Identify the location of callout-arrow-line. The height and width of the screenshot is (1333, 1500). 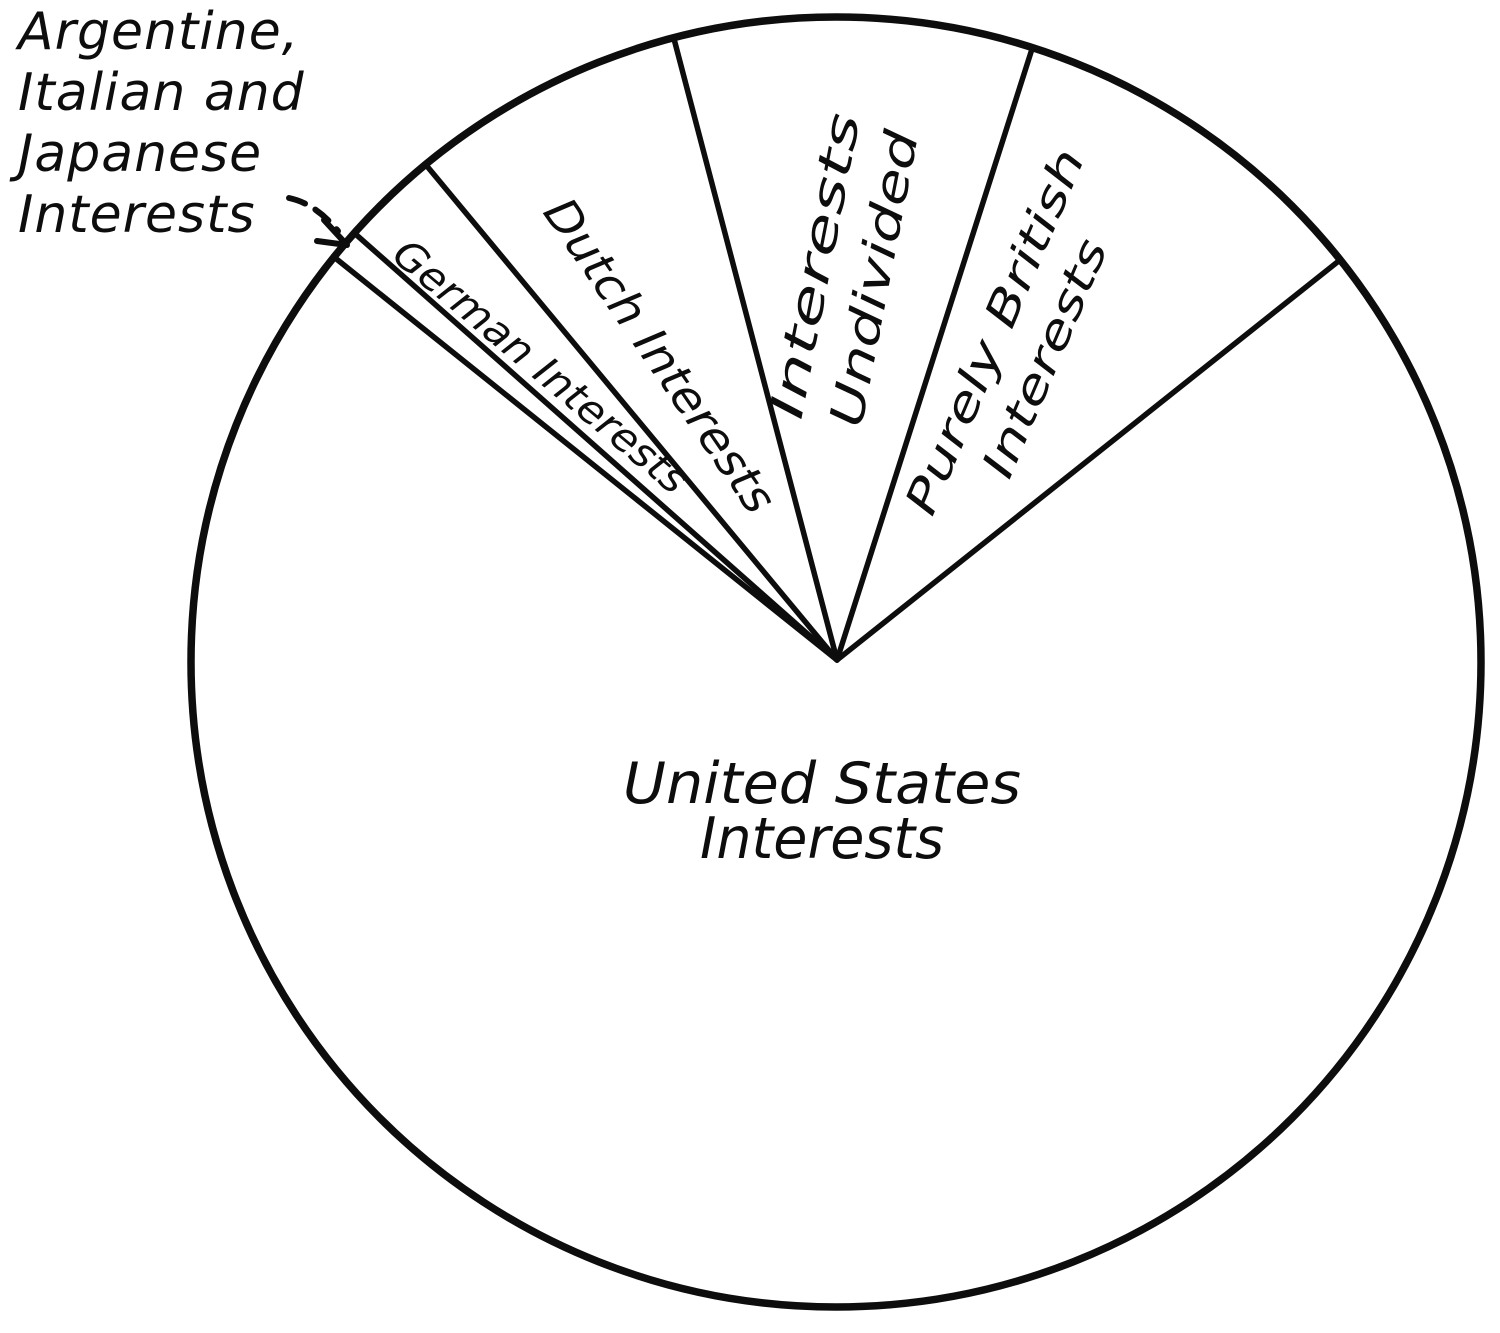
(313, 214).